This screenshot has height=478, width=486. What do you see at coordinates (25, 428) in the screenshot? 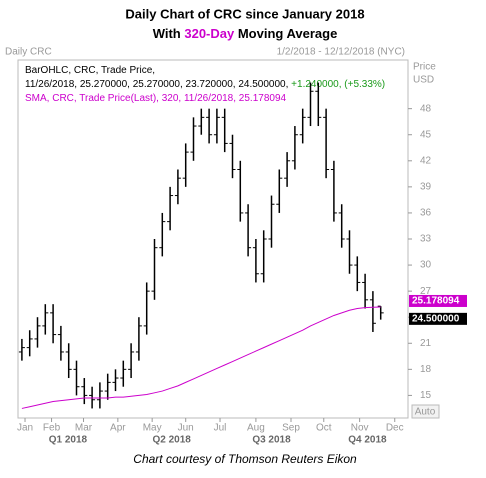
I see `x-tick-label: Jan` at bounding box center [25, 428].